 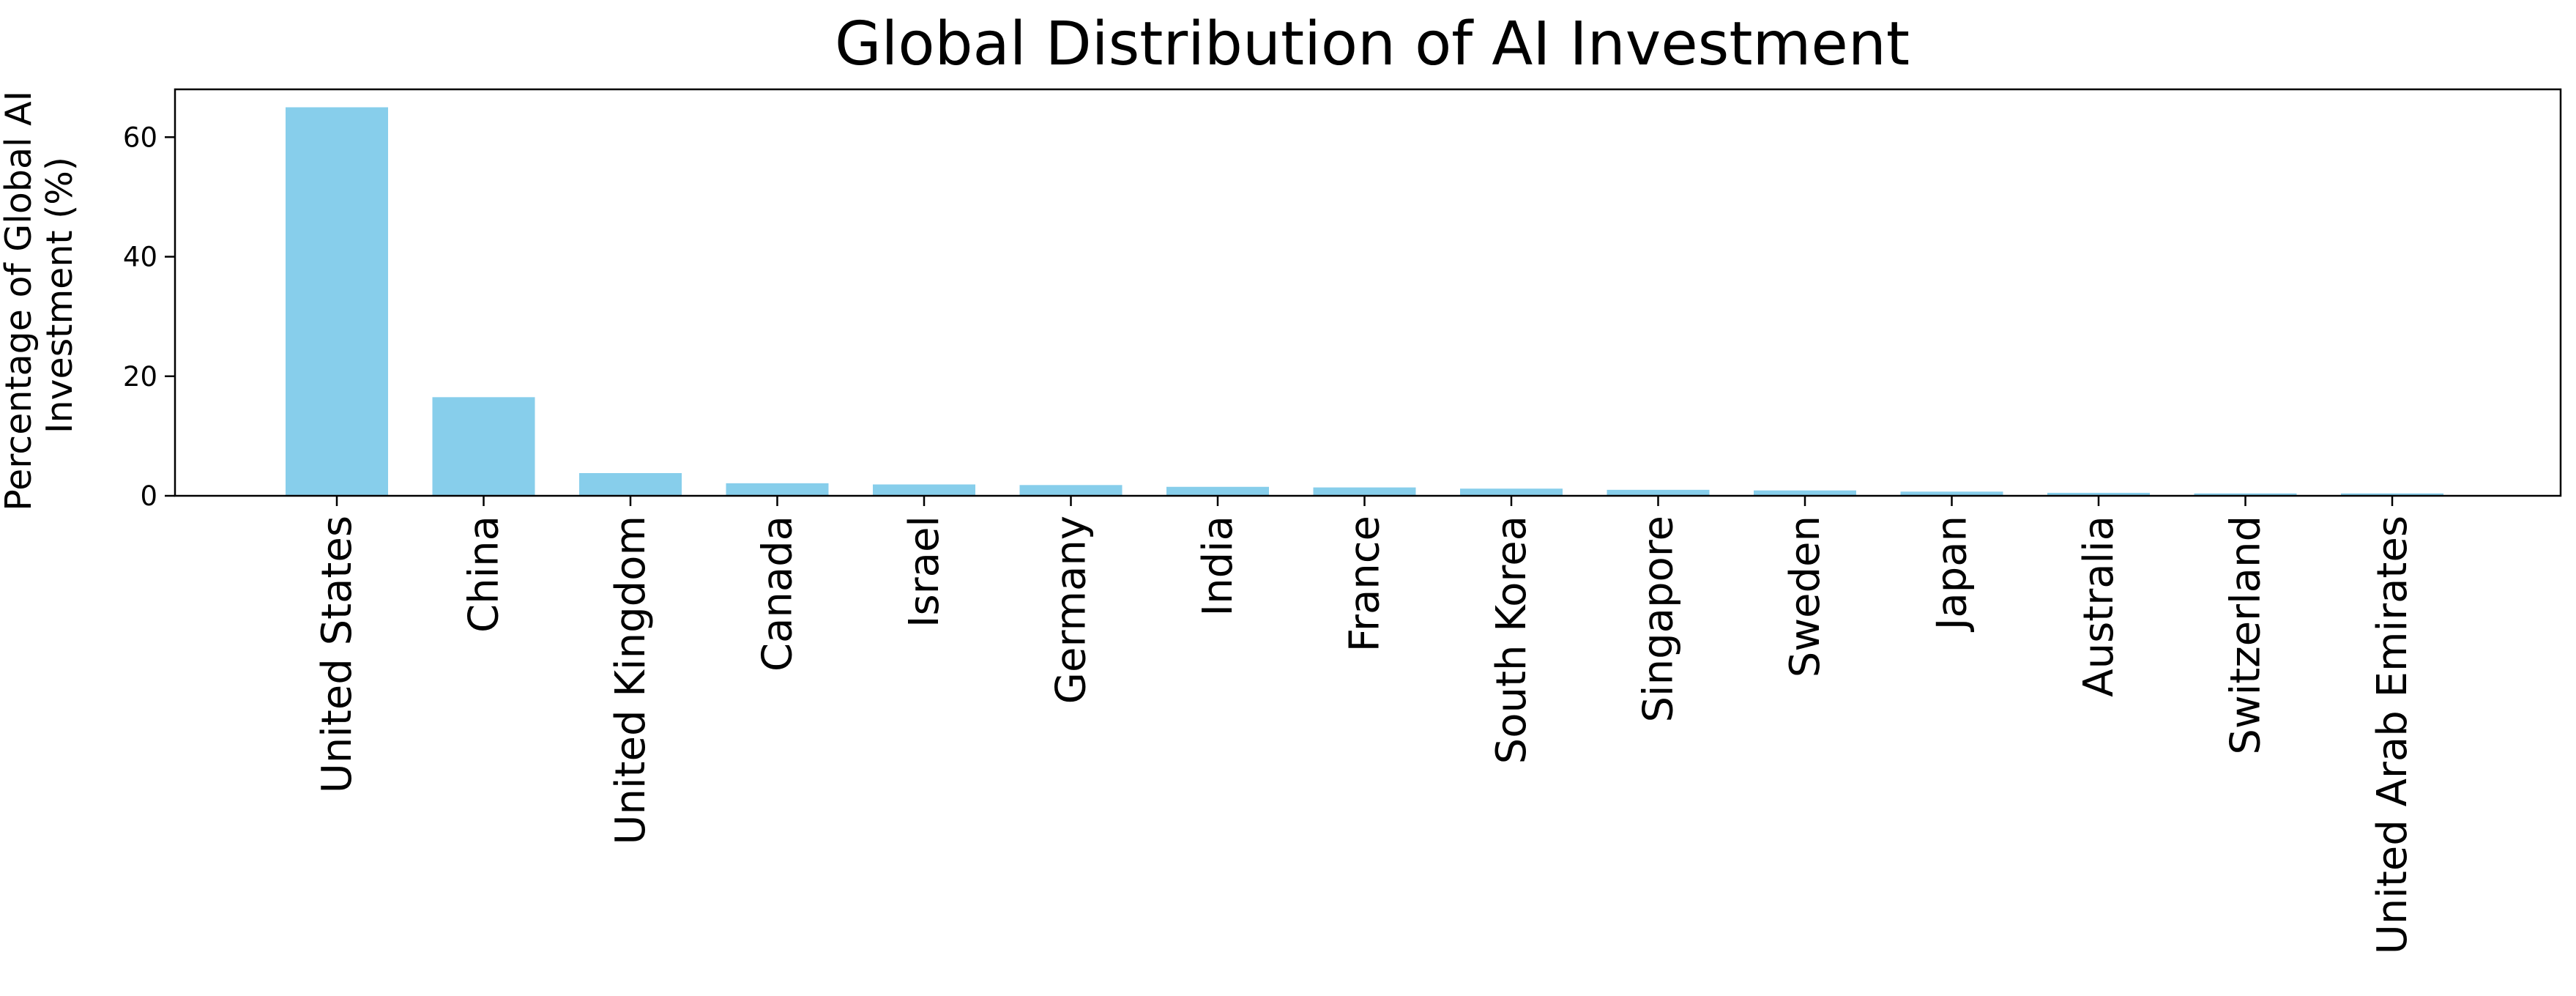 I want to click on bar-united-kingdom, so click(x=630, y=484).